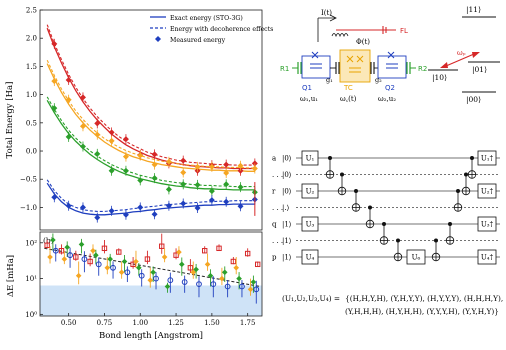 The height and width of the screenshot is (350, 506). I want to click on drive-arrow-icon, so click(333, 18).